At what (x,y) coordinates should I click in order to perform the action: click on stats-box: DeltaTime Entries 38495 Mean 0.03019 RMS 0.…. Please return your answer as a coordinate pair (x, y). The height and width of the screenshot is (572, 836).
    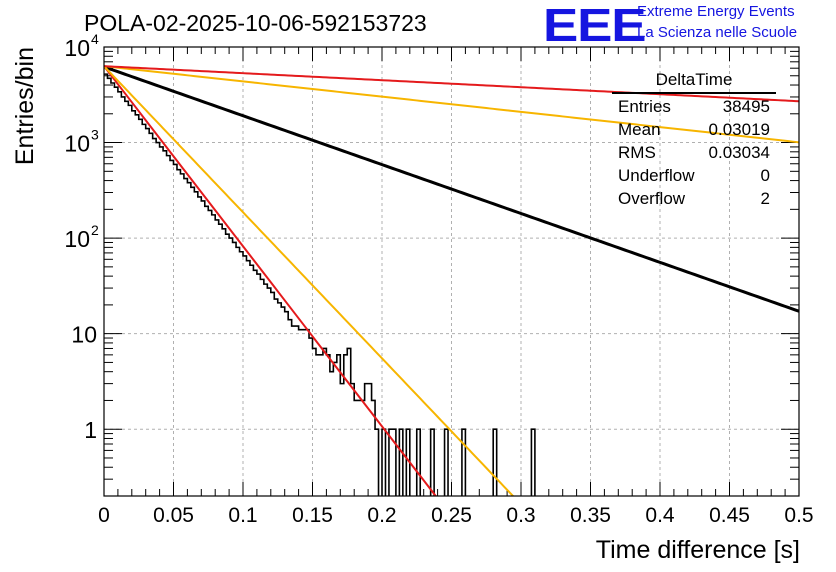
    Looking at the image, I should click on (694, 140).